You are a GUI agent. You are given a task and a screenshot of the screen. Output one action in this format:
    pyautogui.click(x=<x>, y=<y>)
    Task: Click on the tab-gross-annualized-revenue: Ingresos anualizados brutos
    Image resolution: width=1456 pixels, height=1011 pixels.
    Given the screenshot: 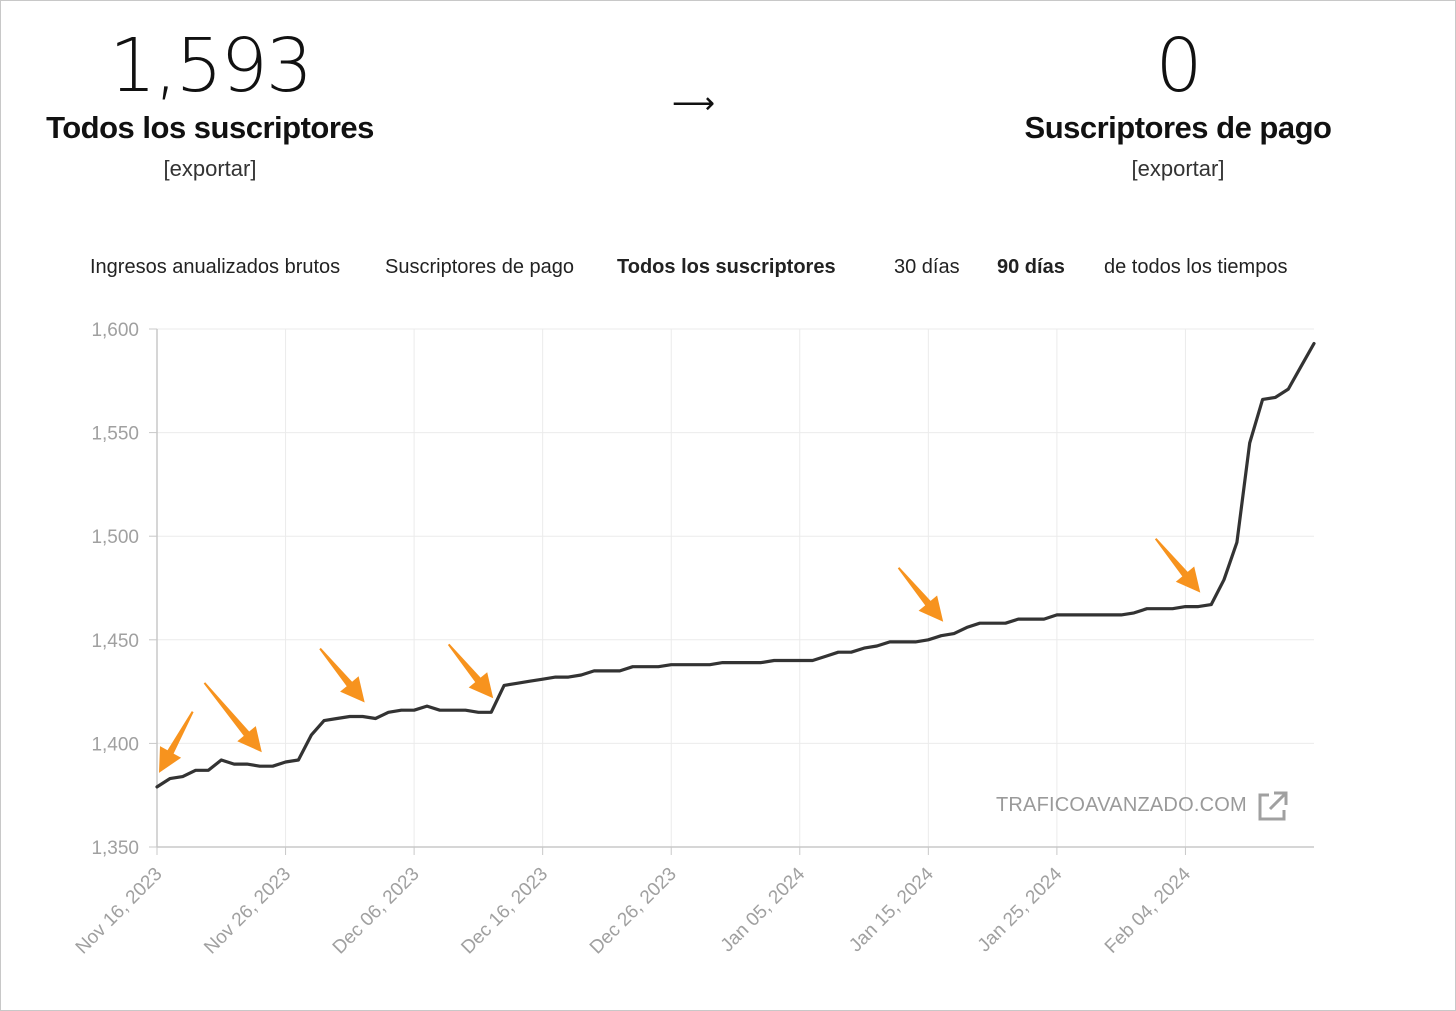 What is the action you would take?
    pyautogui.click(x=215, y=267)
    